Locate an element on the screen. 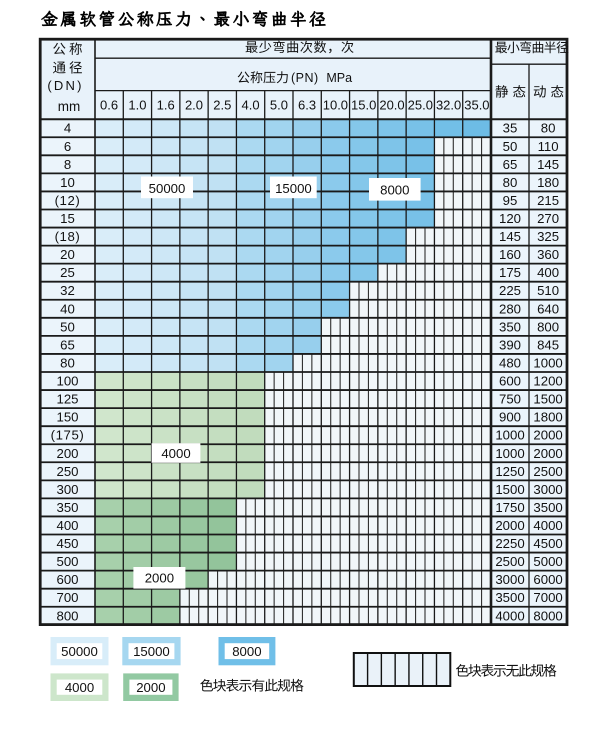 The height and width of the screenshot is (748, 600). svg-text: 480 is located at coordinates (510, 363).